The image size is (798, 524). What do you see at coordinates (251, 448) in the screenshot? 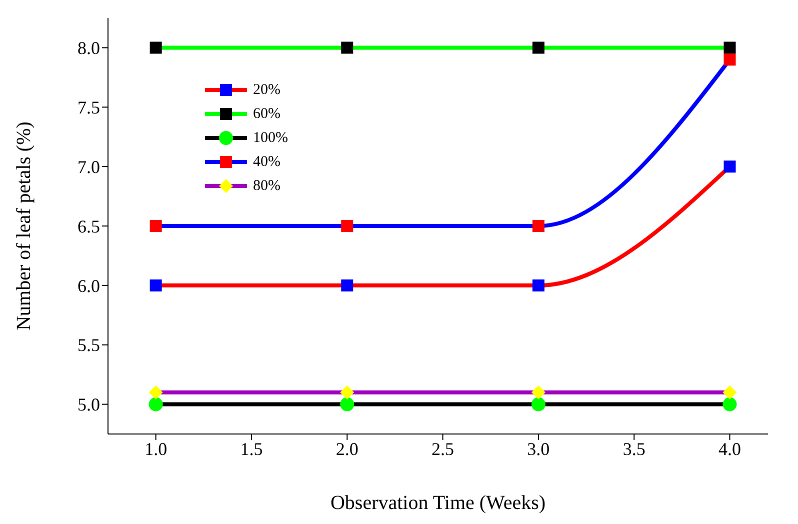
I see `x-tick-label: 1.5` at bounding box center [251, 448].